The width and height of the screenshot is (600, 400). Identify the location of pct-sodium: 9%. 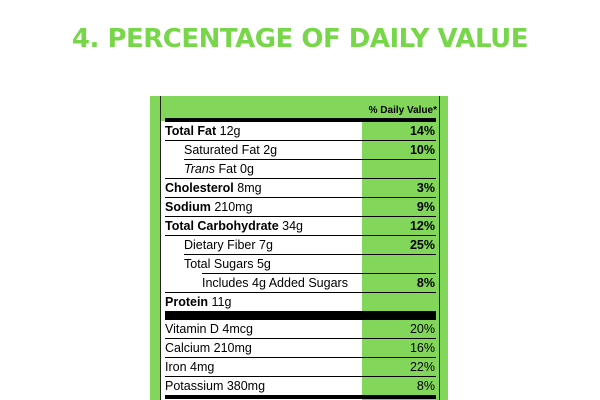
(425, 207).